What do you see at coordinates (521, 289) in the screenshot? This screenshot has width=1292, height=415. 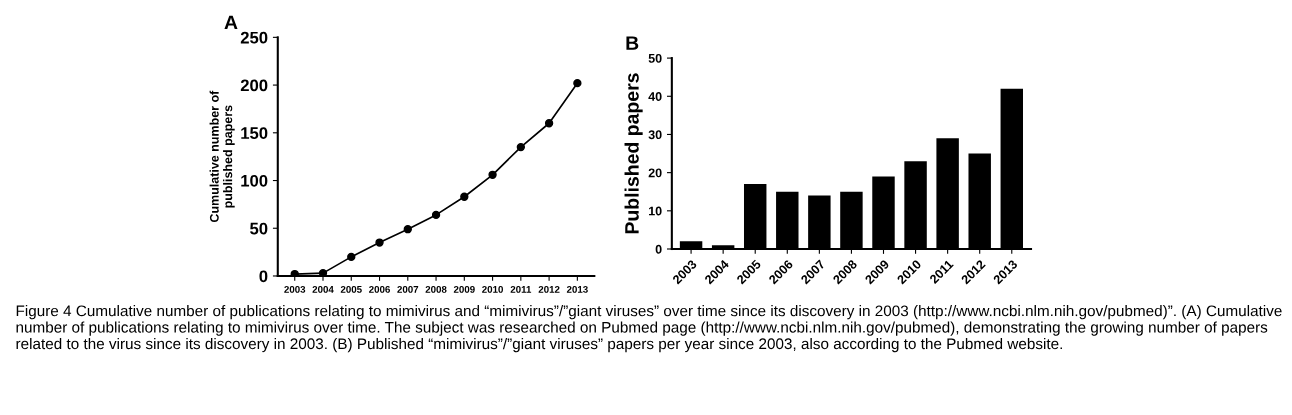 I see `x-tick-label: 2011` at bounding box center [521, 289].